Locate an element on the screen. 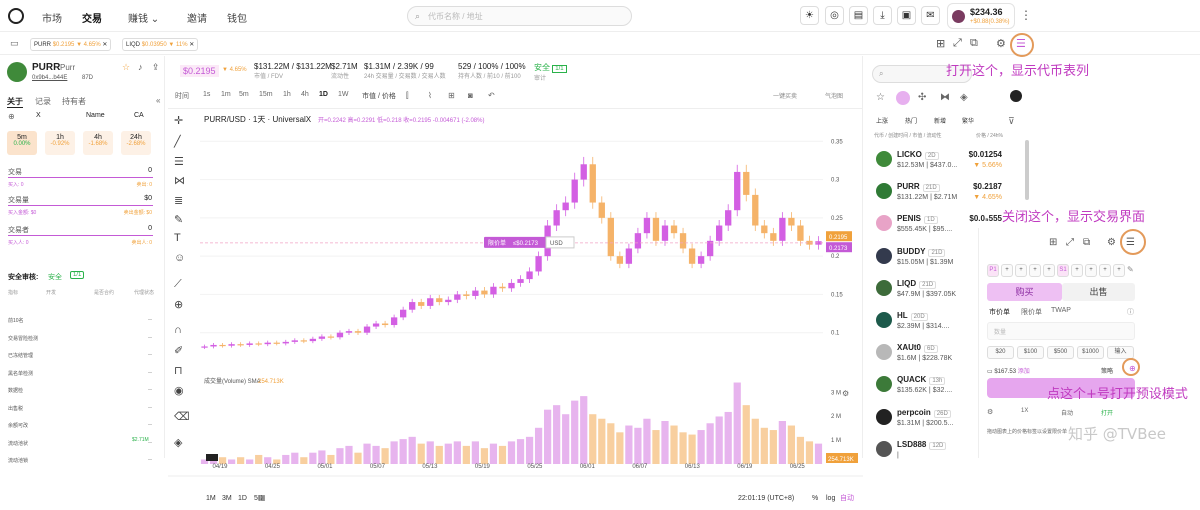  brush-icon: ✎ is located at coordinates (179, 220).